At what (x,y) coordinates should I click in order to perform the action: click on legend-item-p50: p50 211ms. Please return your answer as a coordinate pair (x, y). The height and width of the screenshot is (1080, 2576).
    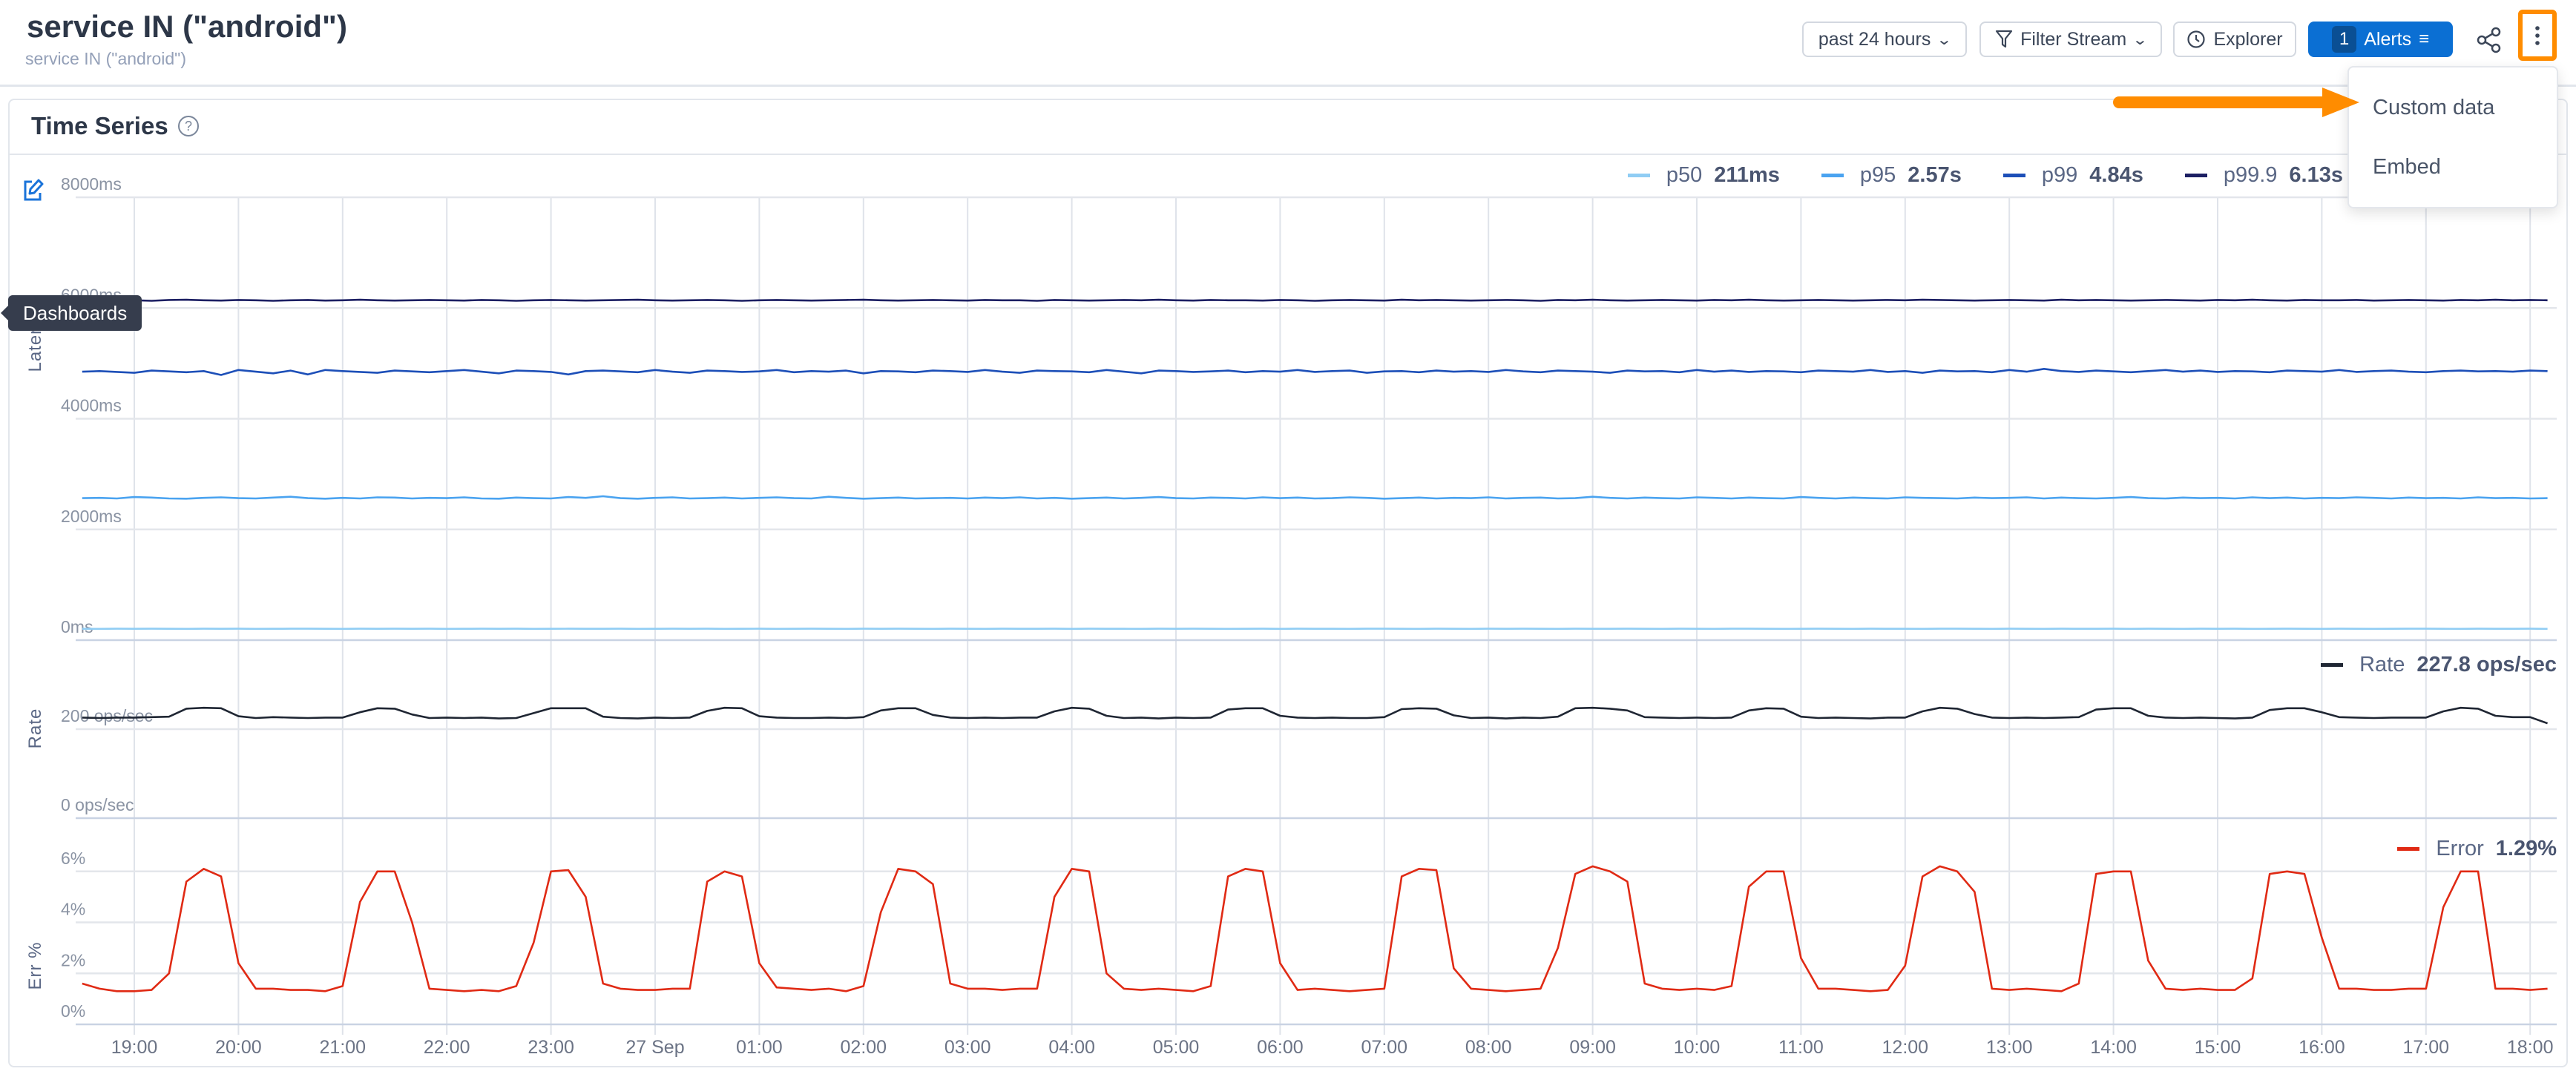
    Looking at the image, I should click on (1704, 175).